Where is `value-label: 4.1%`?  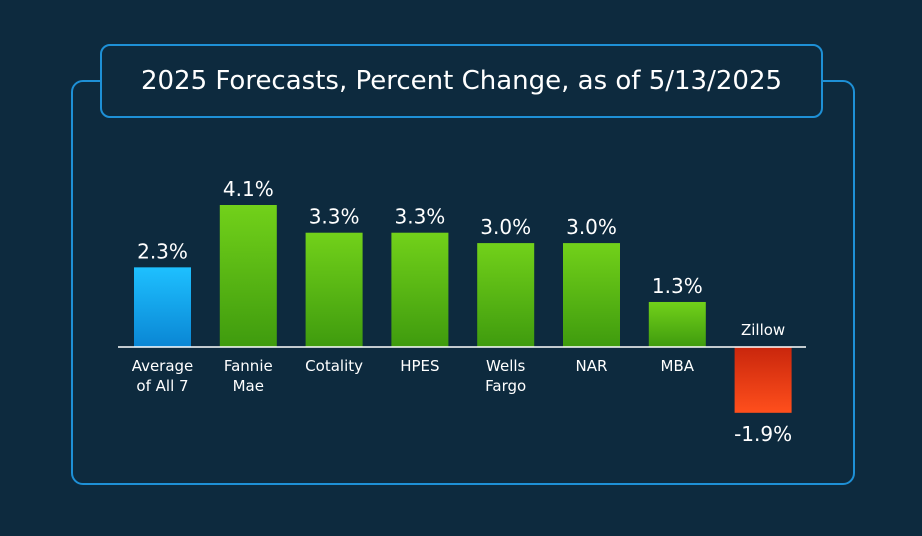 value-label: 4.1% is located at coordinates (248, 189).